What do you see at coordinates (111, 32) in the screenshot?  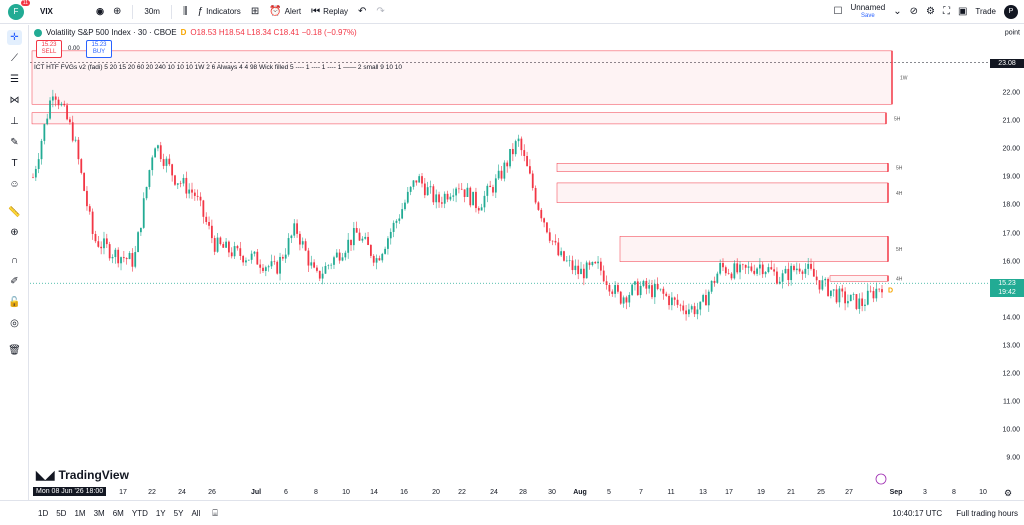 I see `symbol-title: Volatility S&P 500 Index · 30 · CBOE` at bounding box center [111, 32].